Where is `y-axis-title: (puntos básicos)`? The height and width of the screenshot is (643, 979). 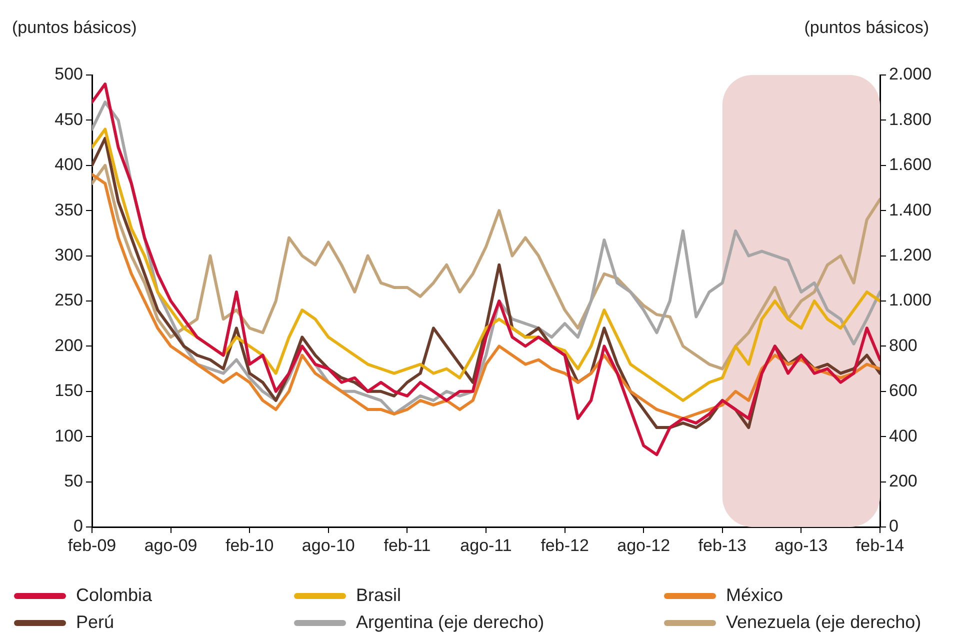
y-axis-title: (puntos básicos) is located at coordinates (74, 28).